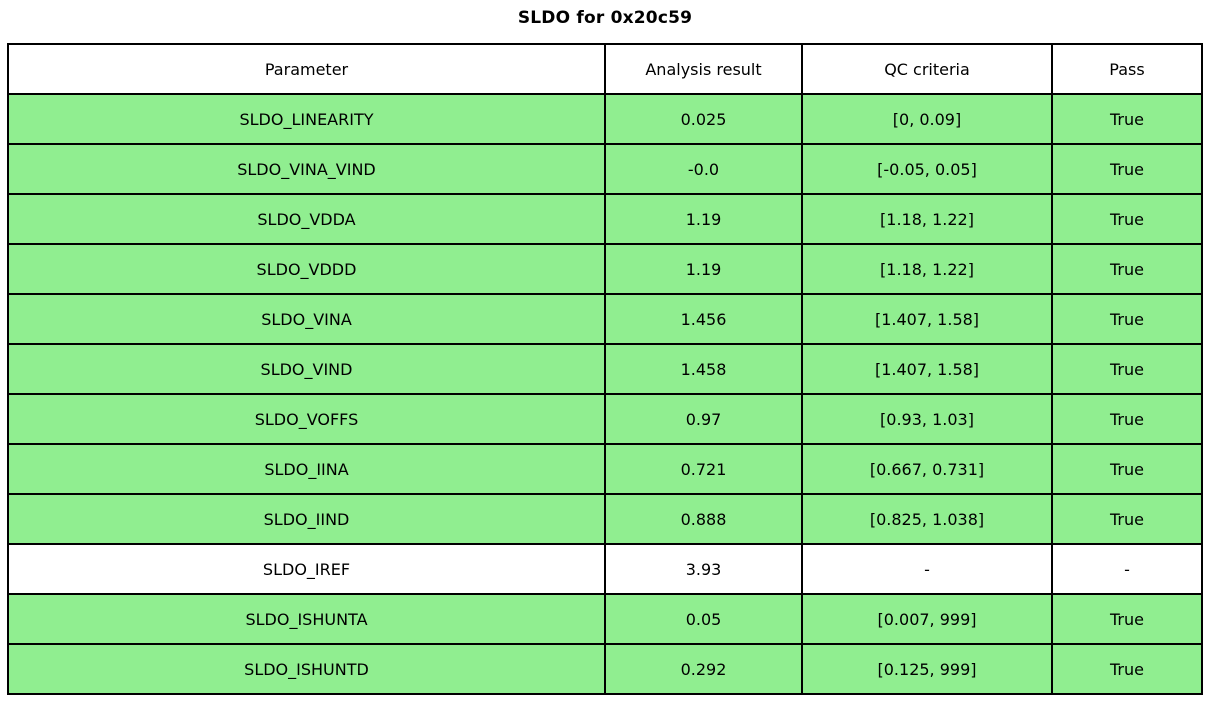  Describe the element at coordinates (927, 419) in the screenshot. I see `cell-criteria: [0.93, 1.03]` at that location.